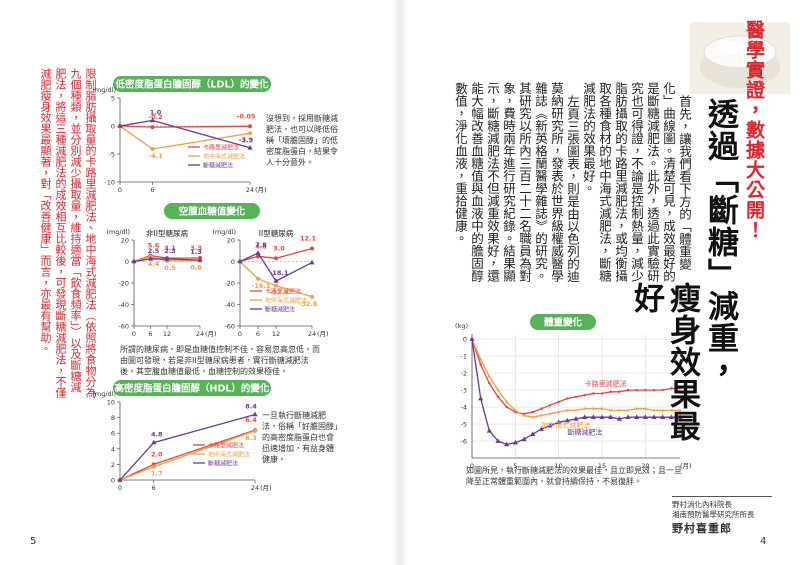 The height and width of the screenshot is (565, 800). Describe the element at coordinates (123, 327) in the screenshot. I see `y-tick-label: -60` at that location.